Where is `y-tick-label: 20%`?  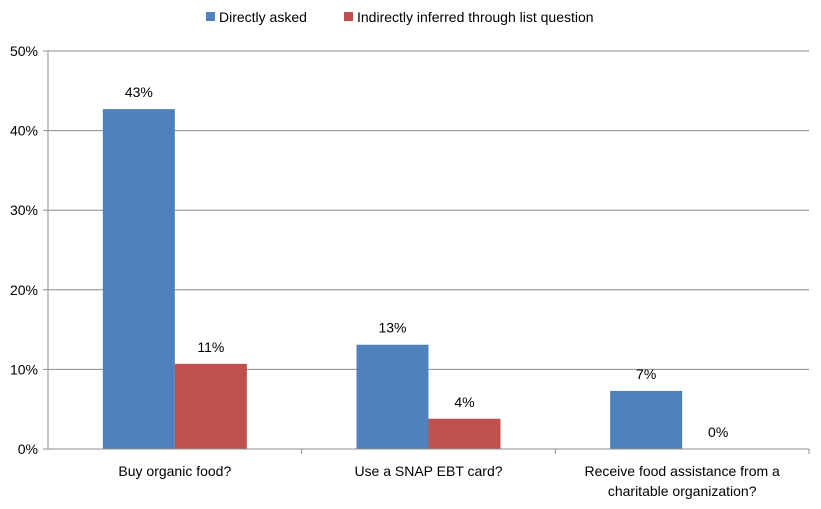 y-tick-label: 20% is located at coordinates (24, 290).